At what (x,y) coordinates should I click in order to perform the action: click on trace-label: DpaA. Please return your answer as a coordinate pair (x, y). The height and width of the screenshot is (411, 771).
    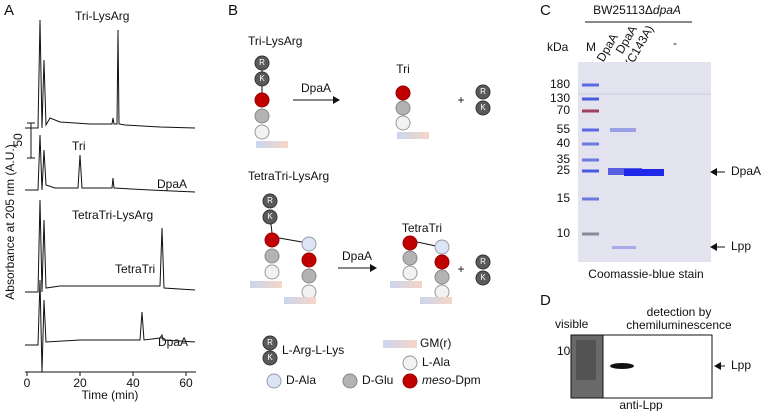
    Looking at the image, I should click on (173, 342).